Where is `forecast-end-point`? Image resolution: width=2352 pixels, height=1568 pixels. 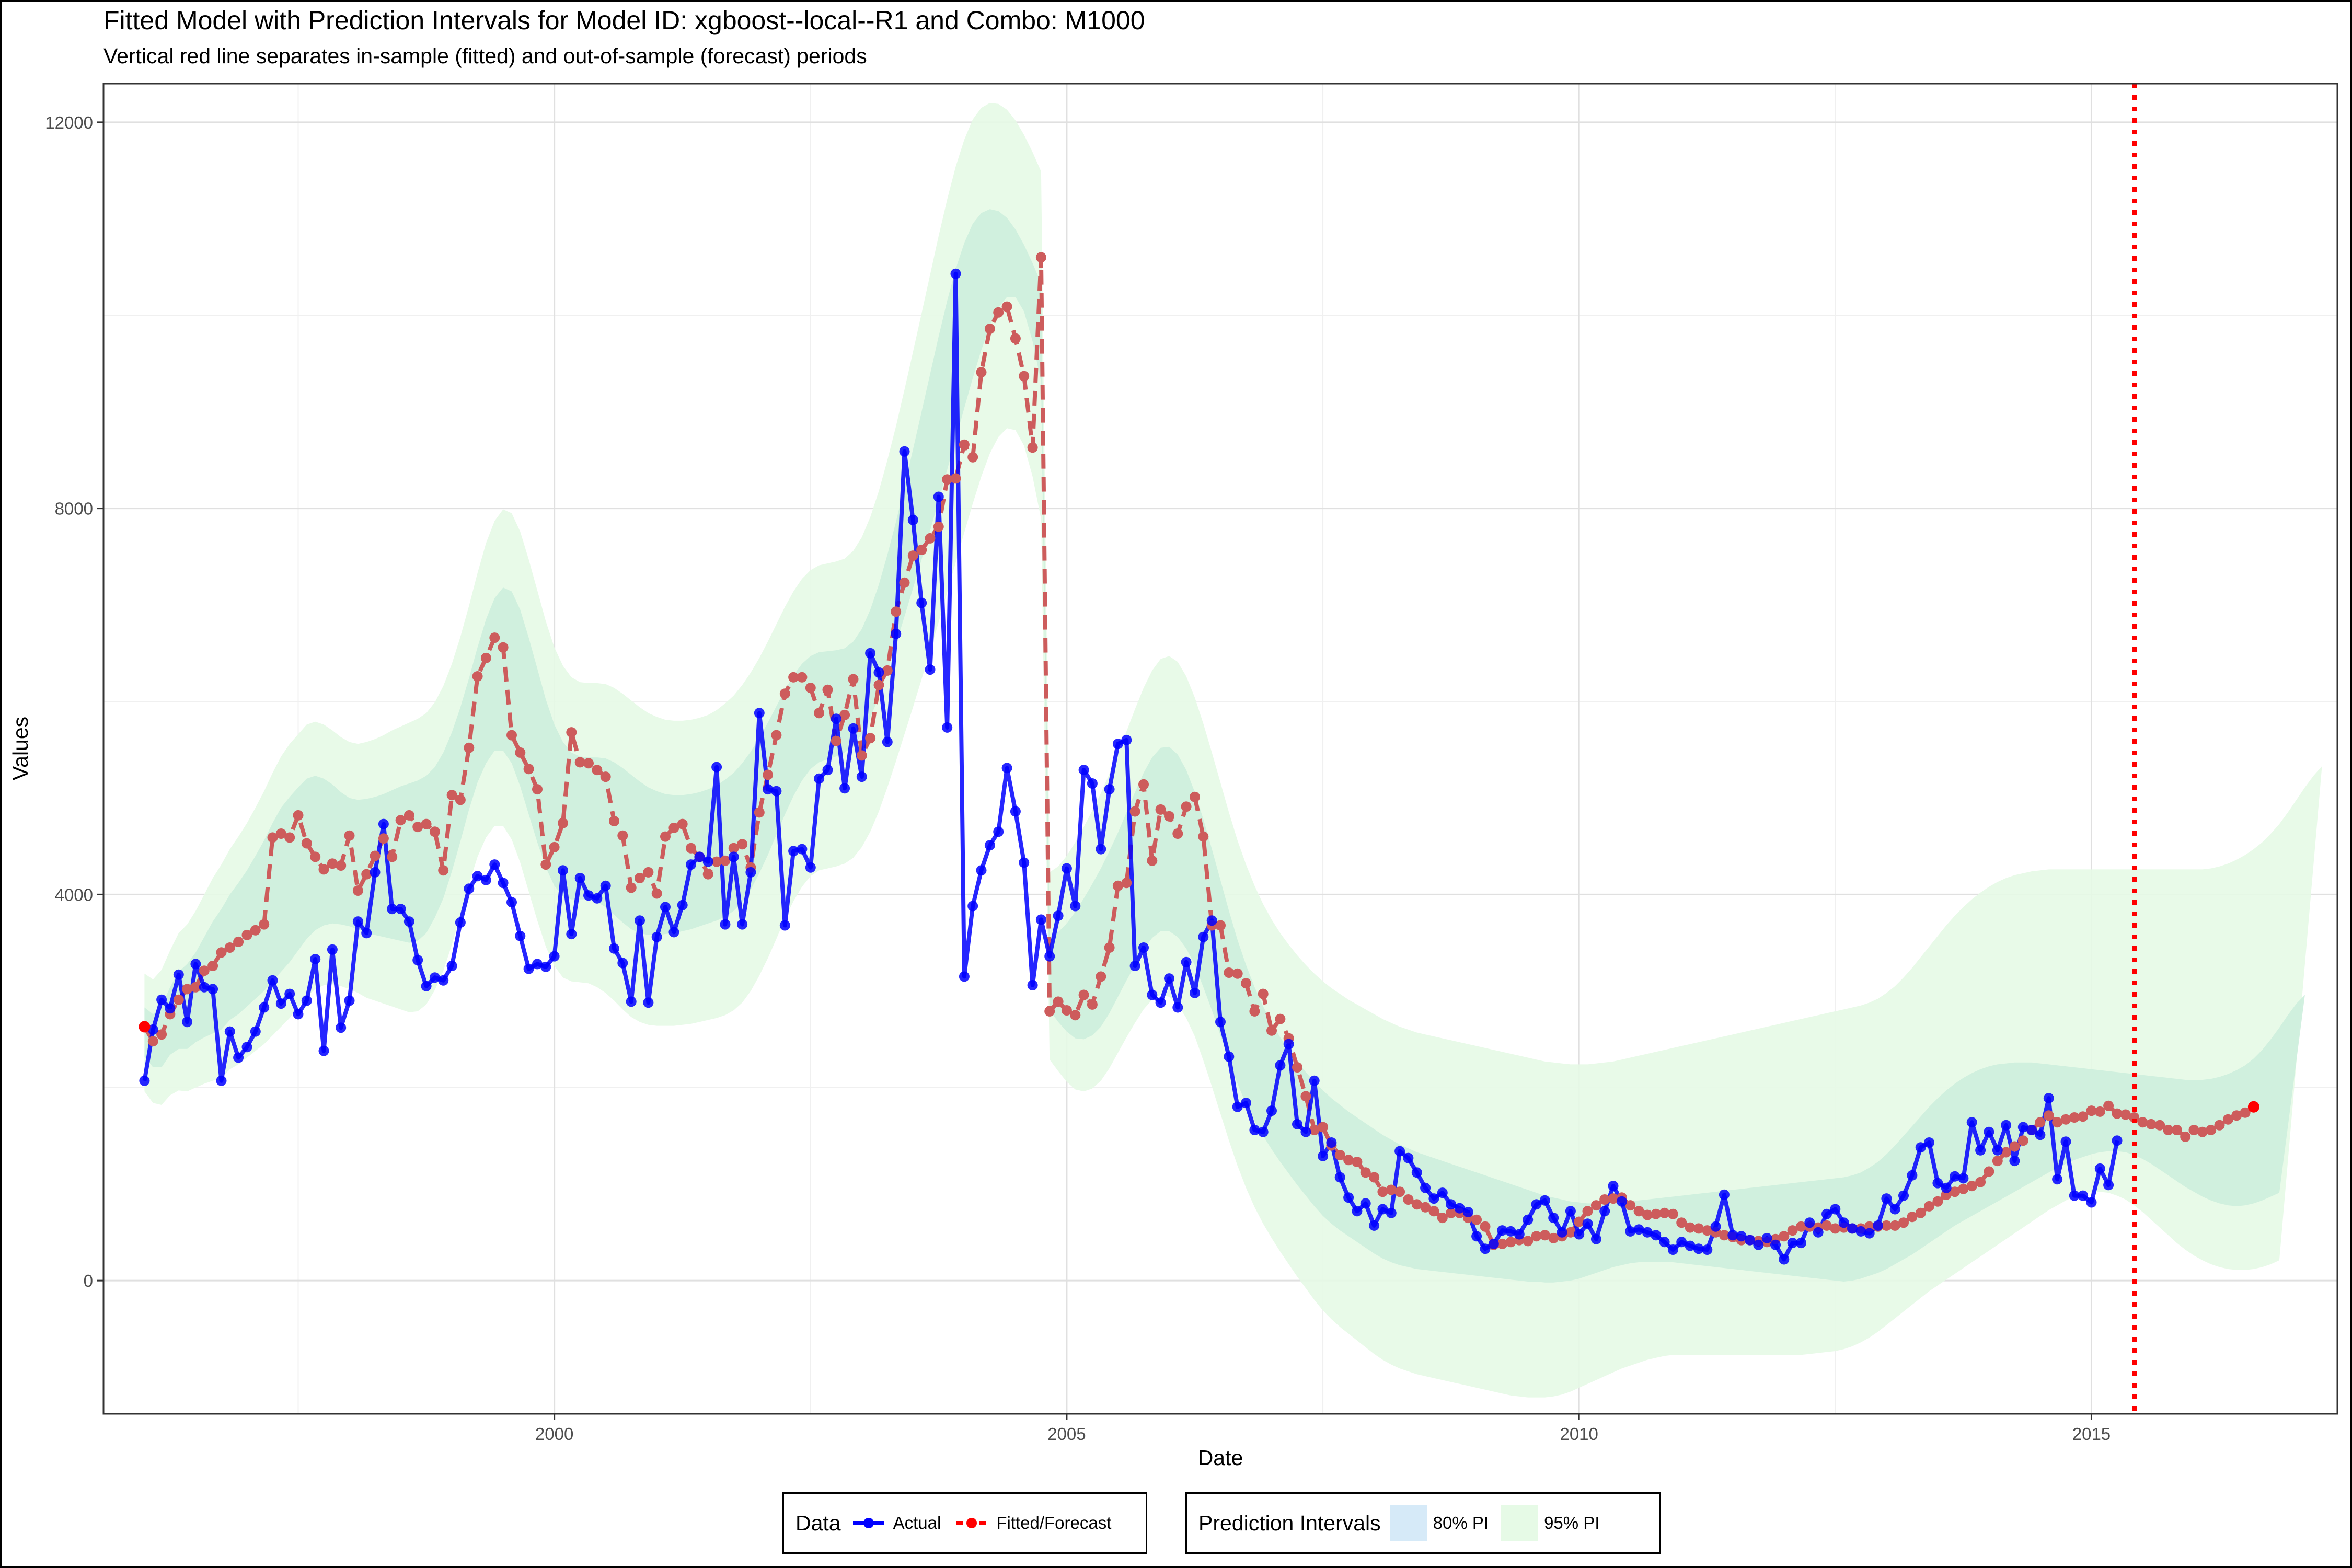 forecast-end-point is located at coordinates (2253, 1107).